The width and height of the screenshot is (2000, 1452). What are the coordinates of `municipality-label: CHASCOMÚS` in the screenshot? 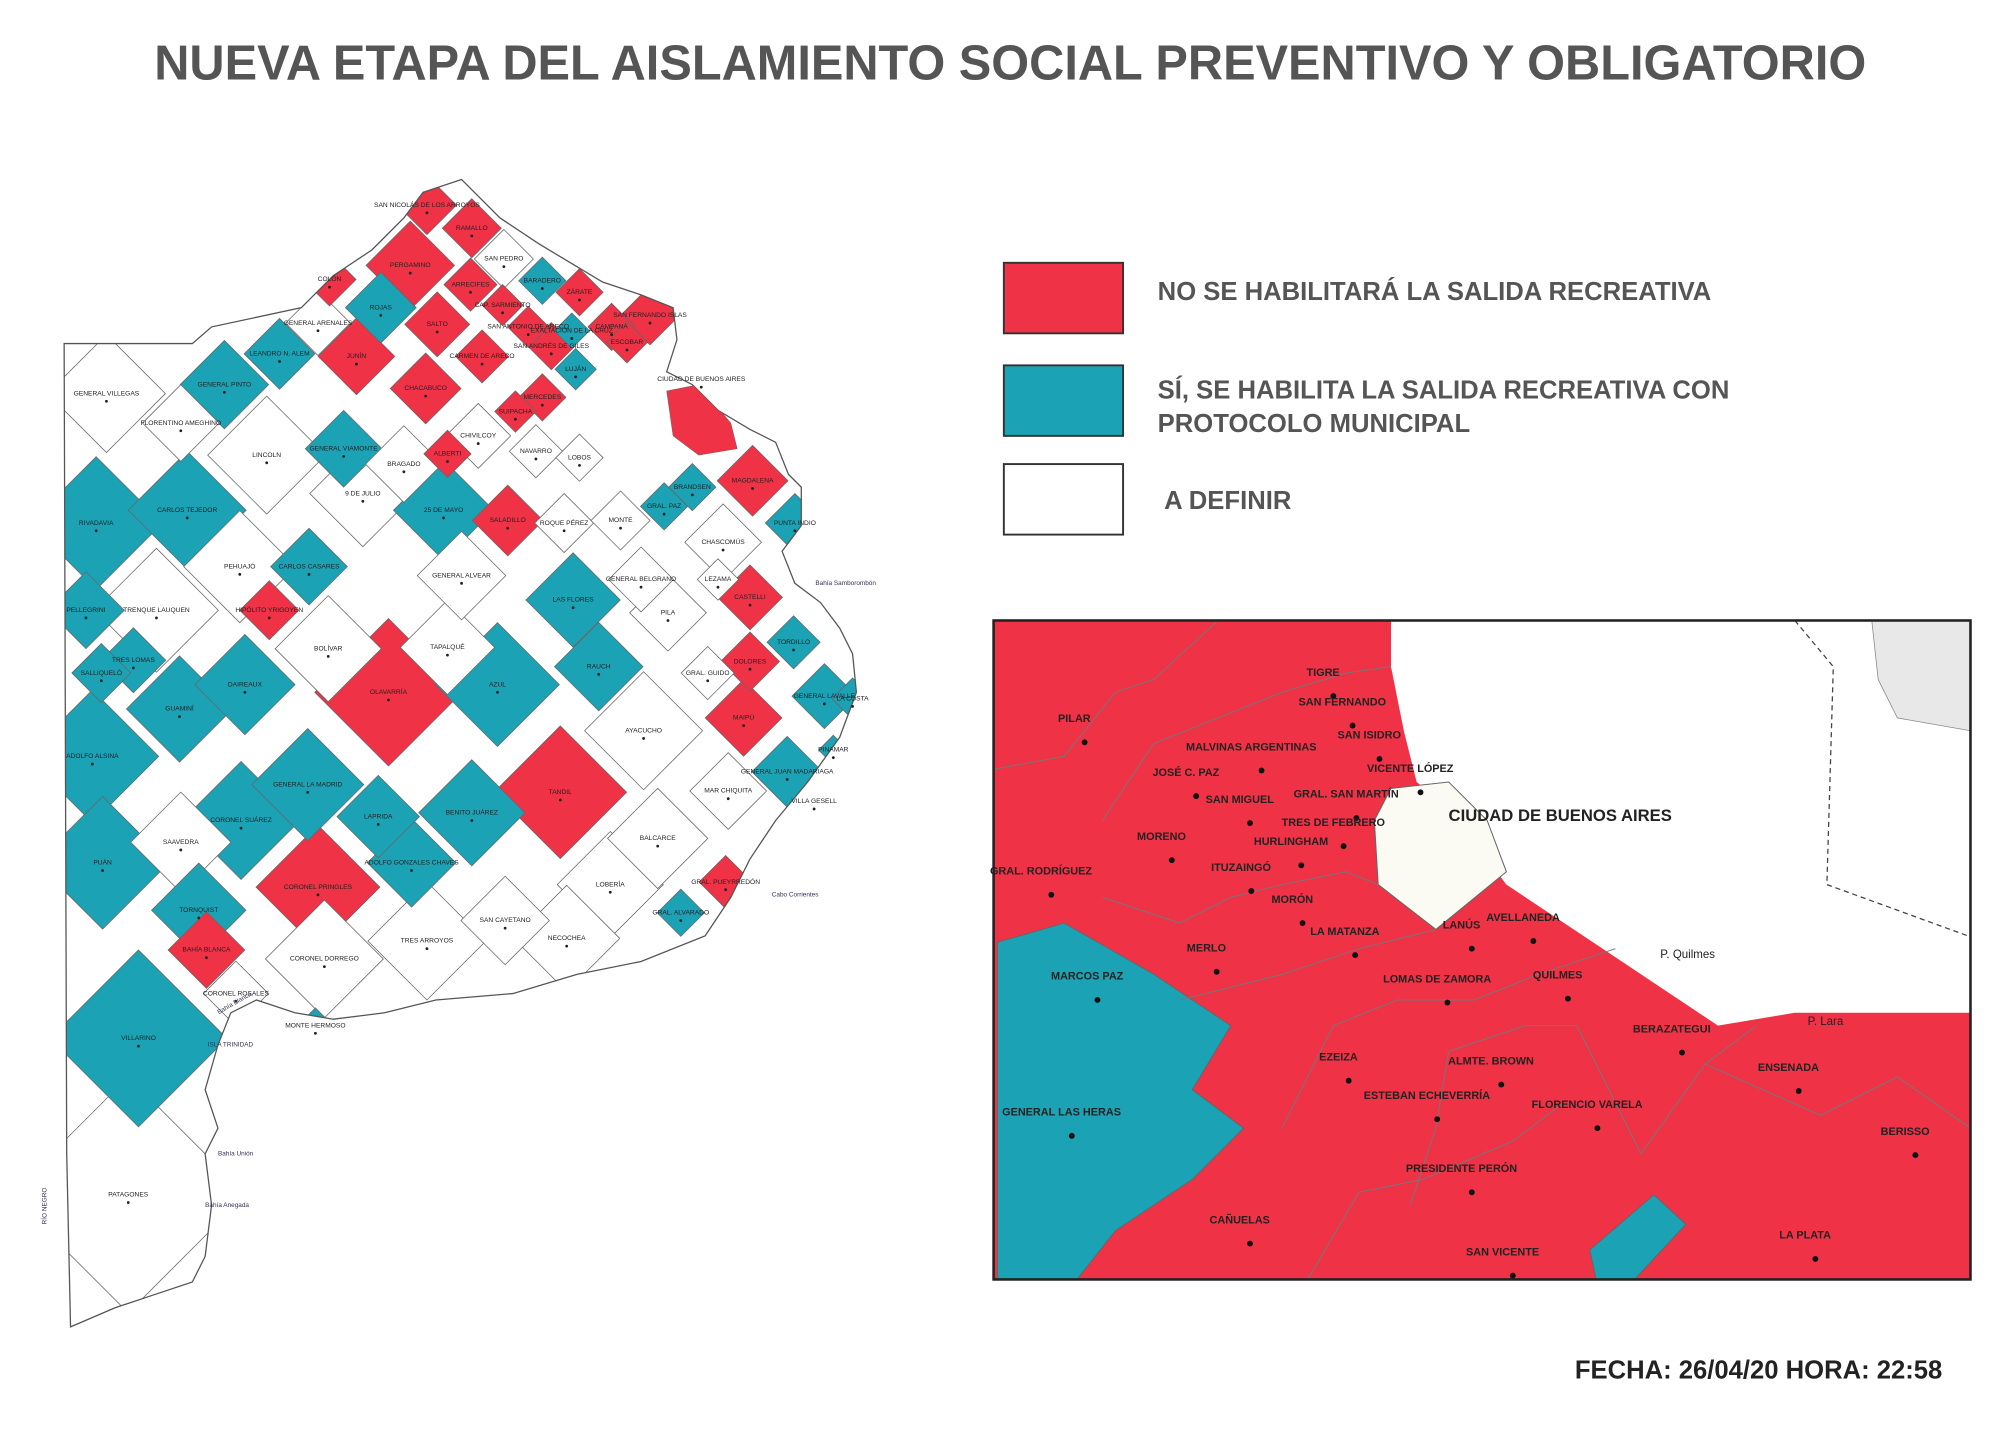 It's located at (723, 541).